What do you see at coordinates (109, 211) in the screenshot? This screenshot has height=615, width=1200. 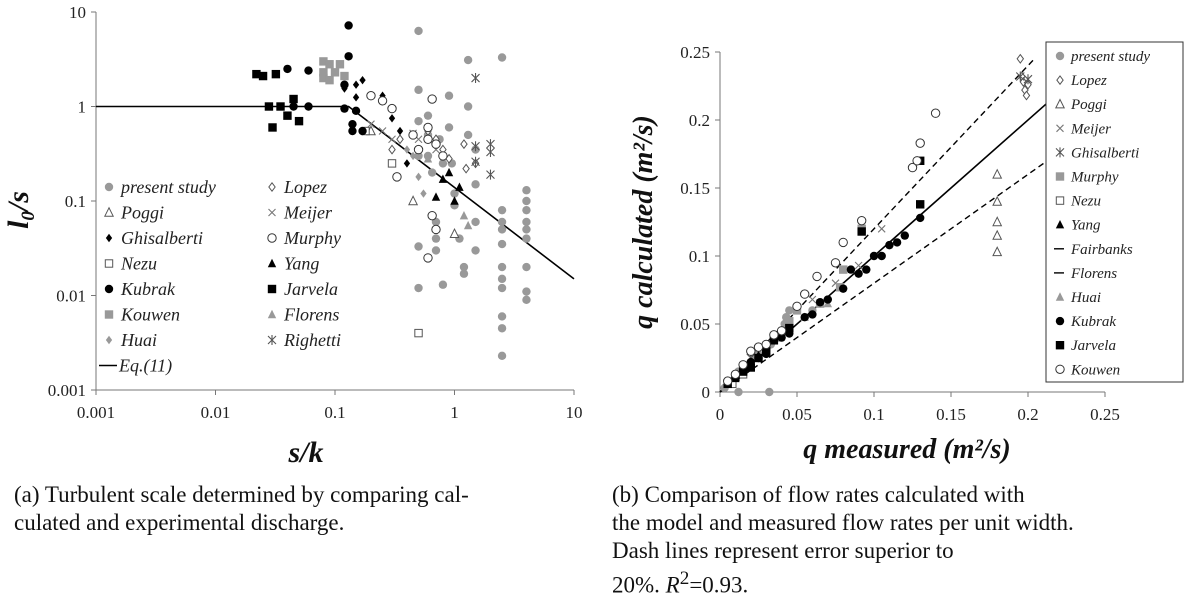 I see `a-legend-marker-poggi` at bounding box center [109, 211].